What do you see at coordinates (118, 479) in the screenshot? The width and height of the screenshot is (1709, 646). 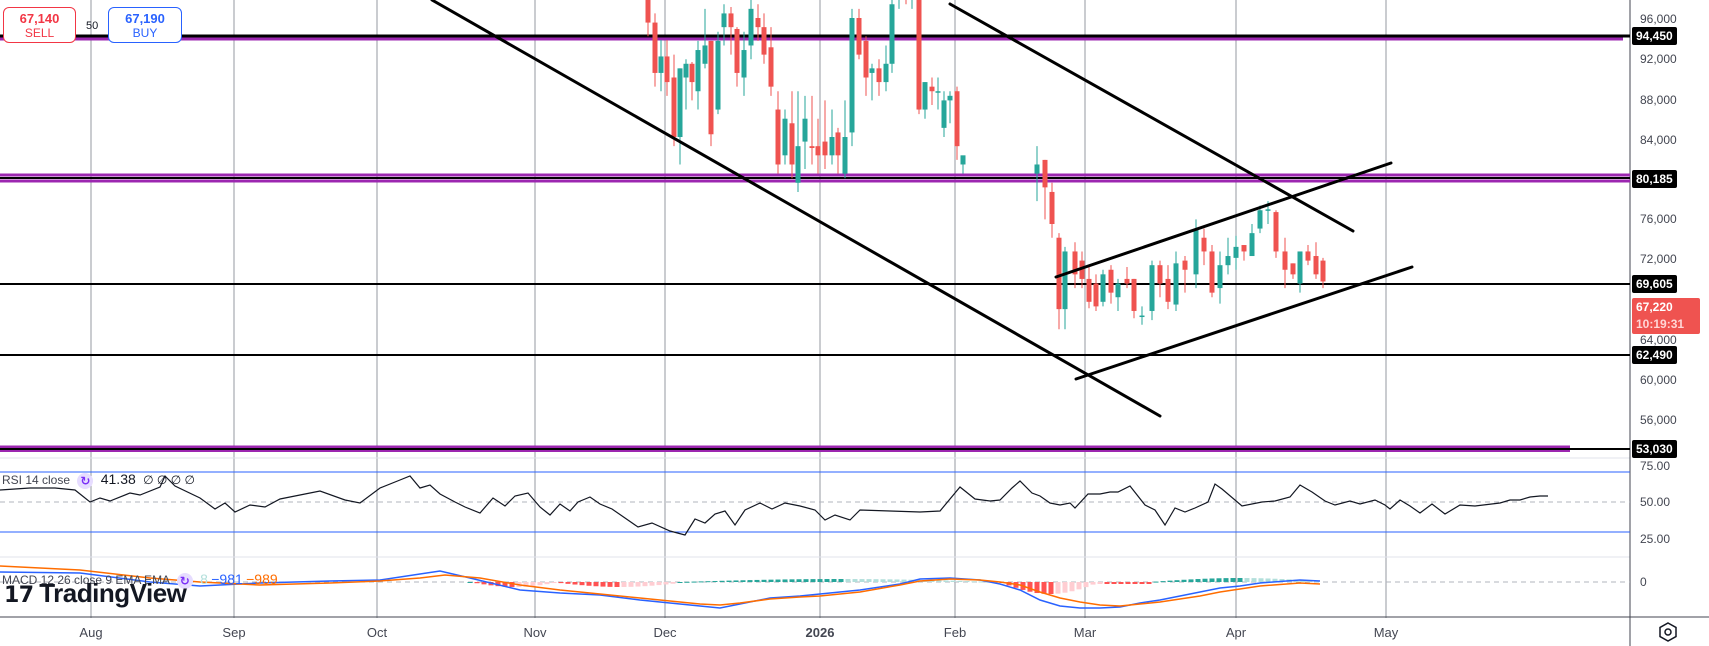 I see `rsi-value: 41.38` at bounding box center [118, 479].